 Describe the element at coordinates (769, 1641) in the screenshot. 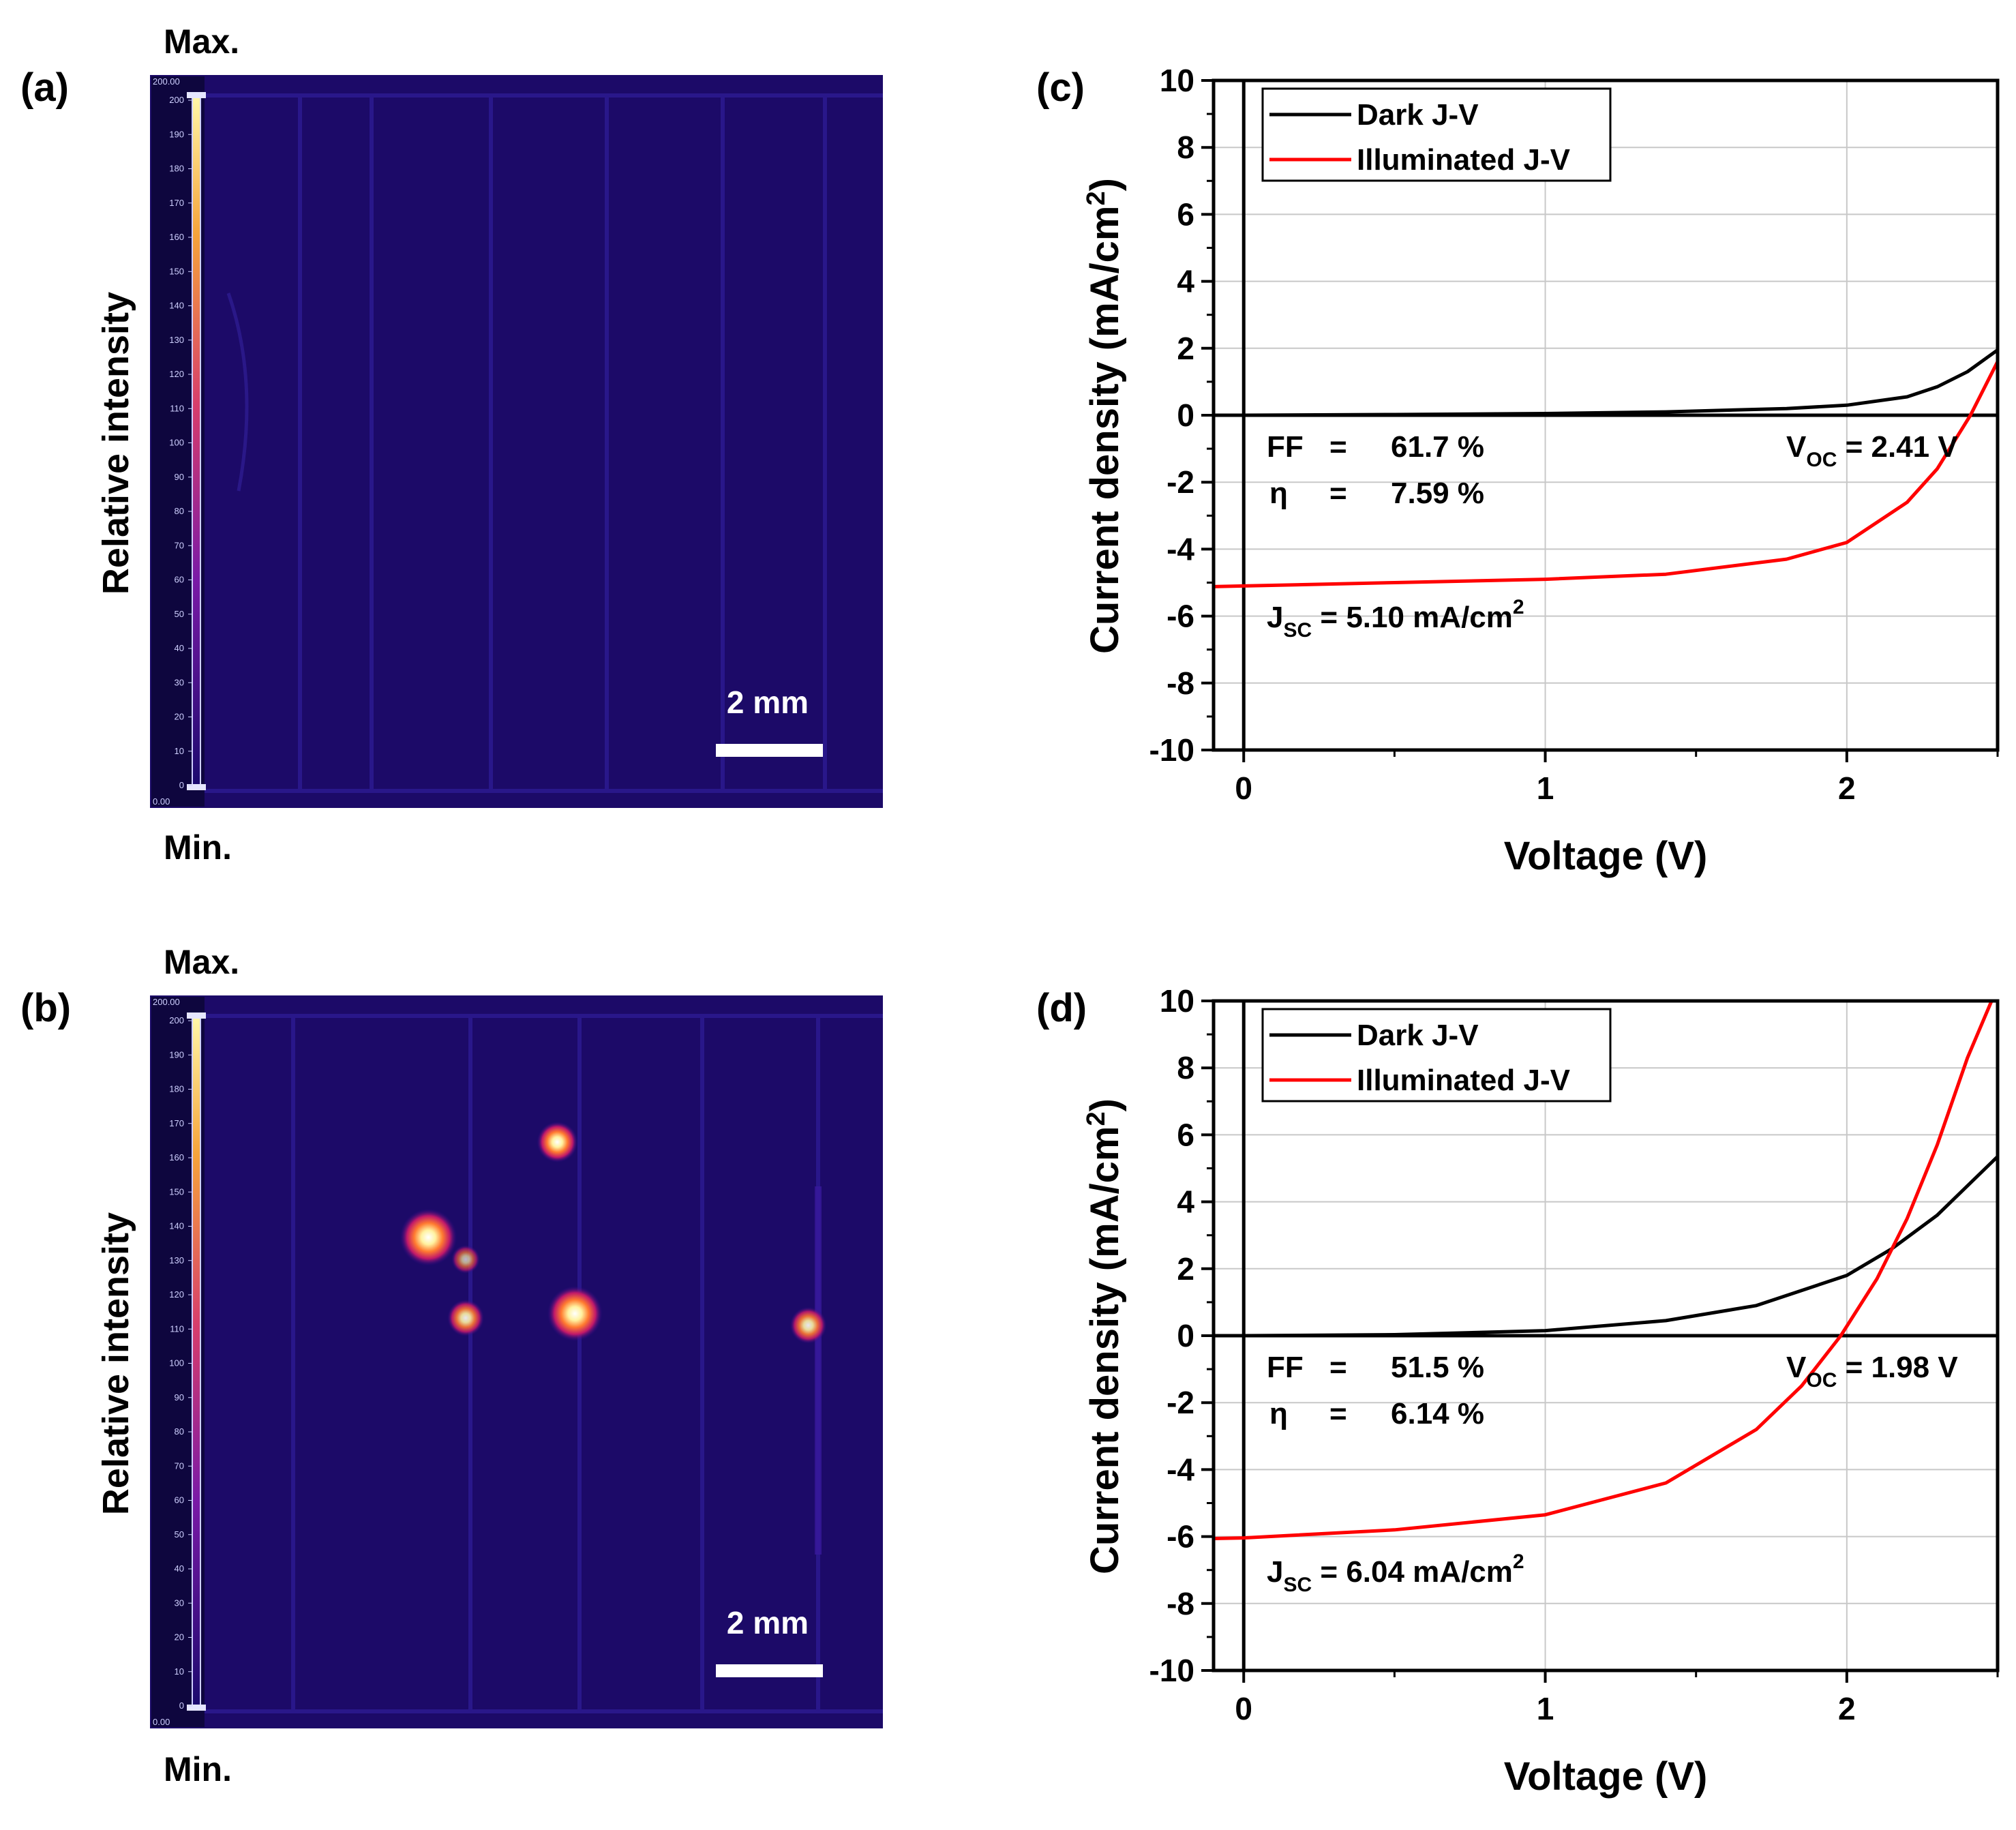

I see `scale-bar: 2 mm` at that location.